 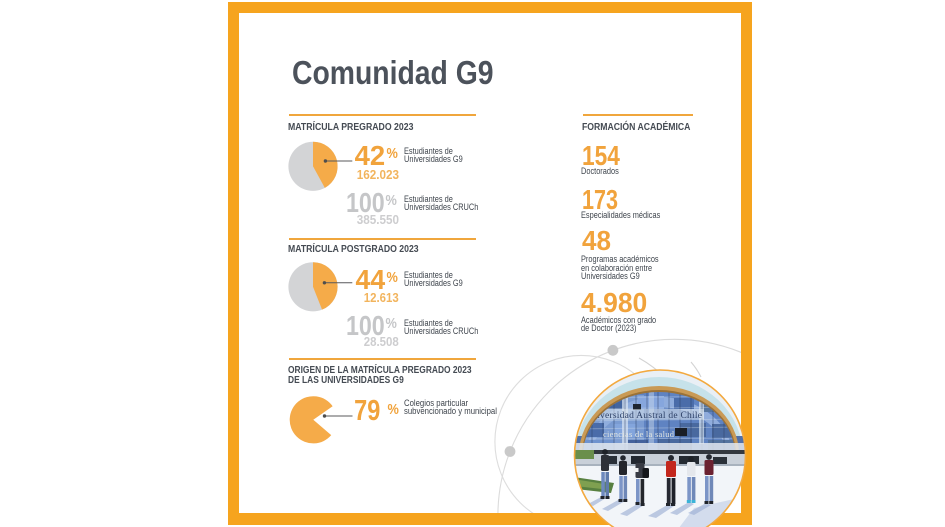 What do you see at coordinates (639, 434) in the screenshot?
I see `svg-text: ciencias de la salud` at bounding box center [639, 434].